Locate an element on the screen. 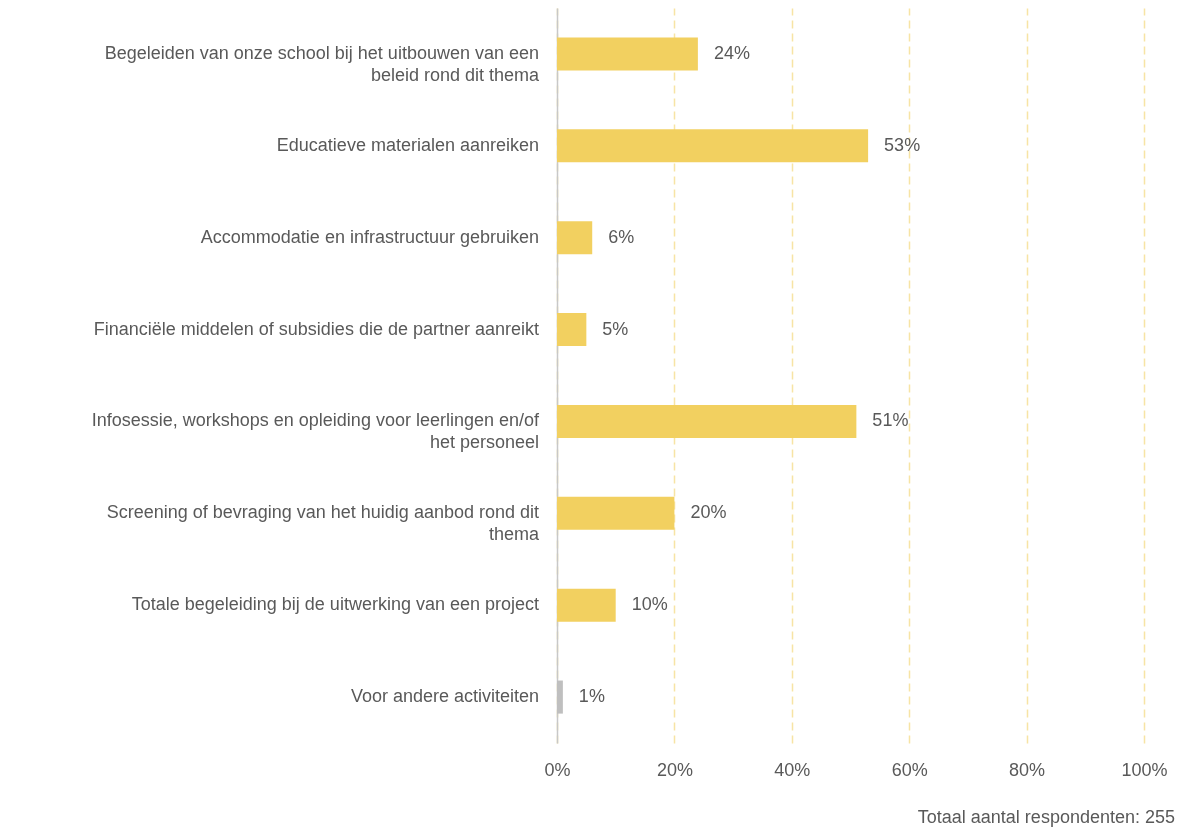  text: Totaal aantal respondenten: 255 is located at coordinates (1046, 817).